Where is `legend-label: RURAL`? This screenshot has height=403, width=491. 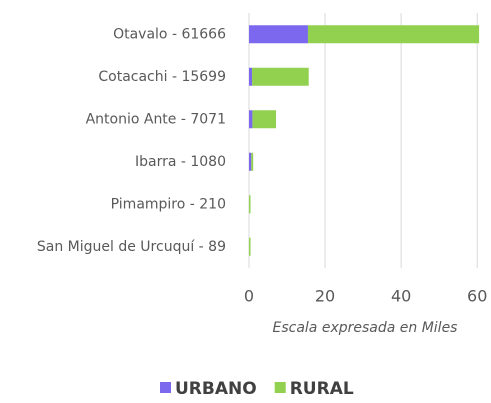 legend-label: RURAL is located at coordinates (322, 389).